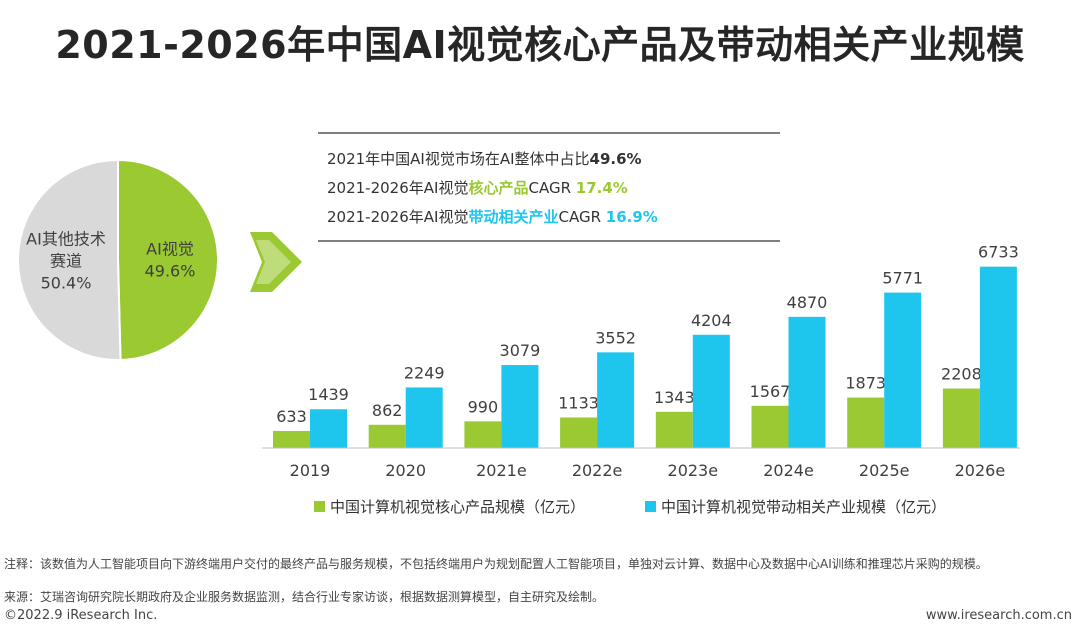  Describe the element at coordinates (66, 239) in the screenshot. I see `pie-label: AI其他技术` at that location.